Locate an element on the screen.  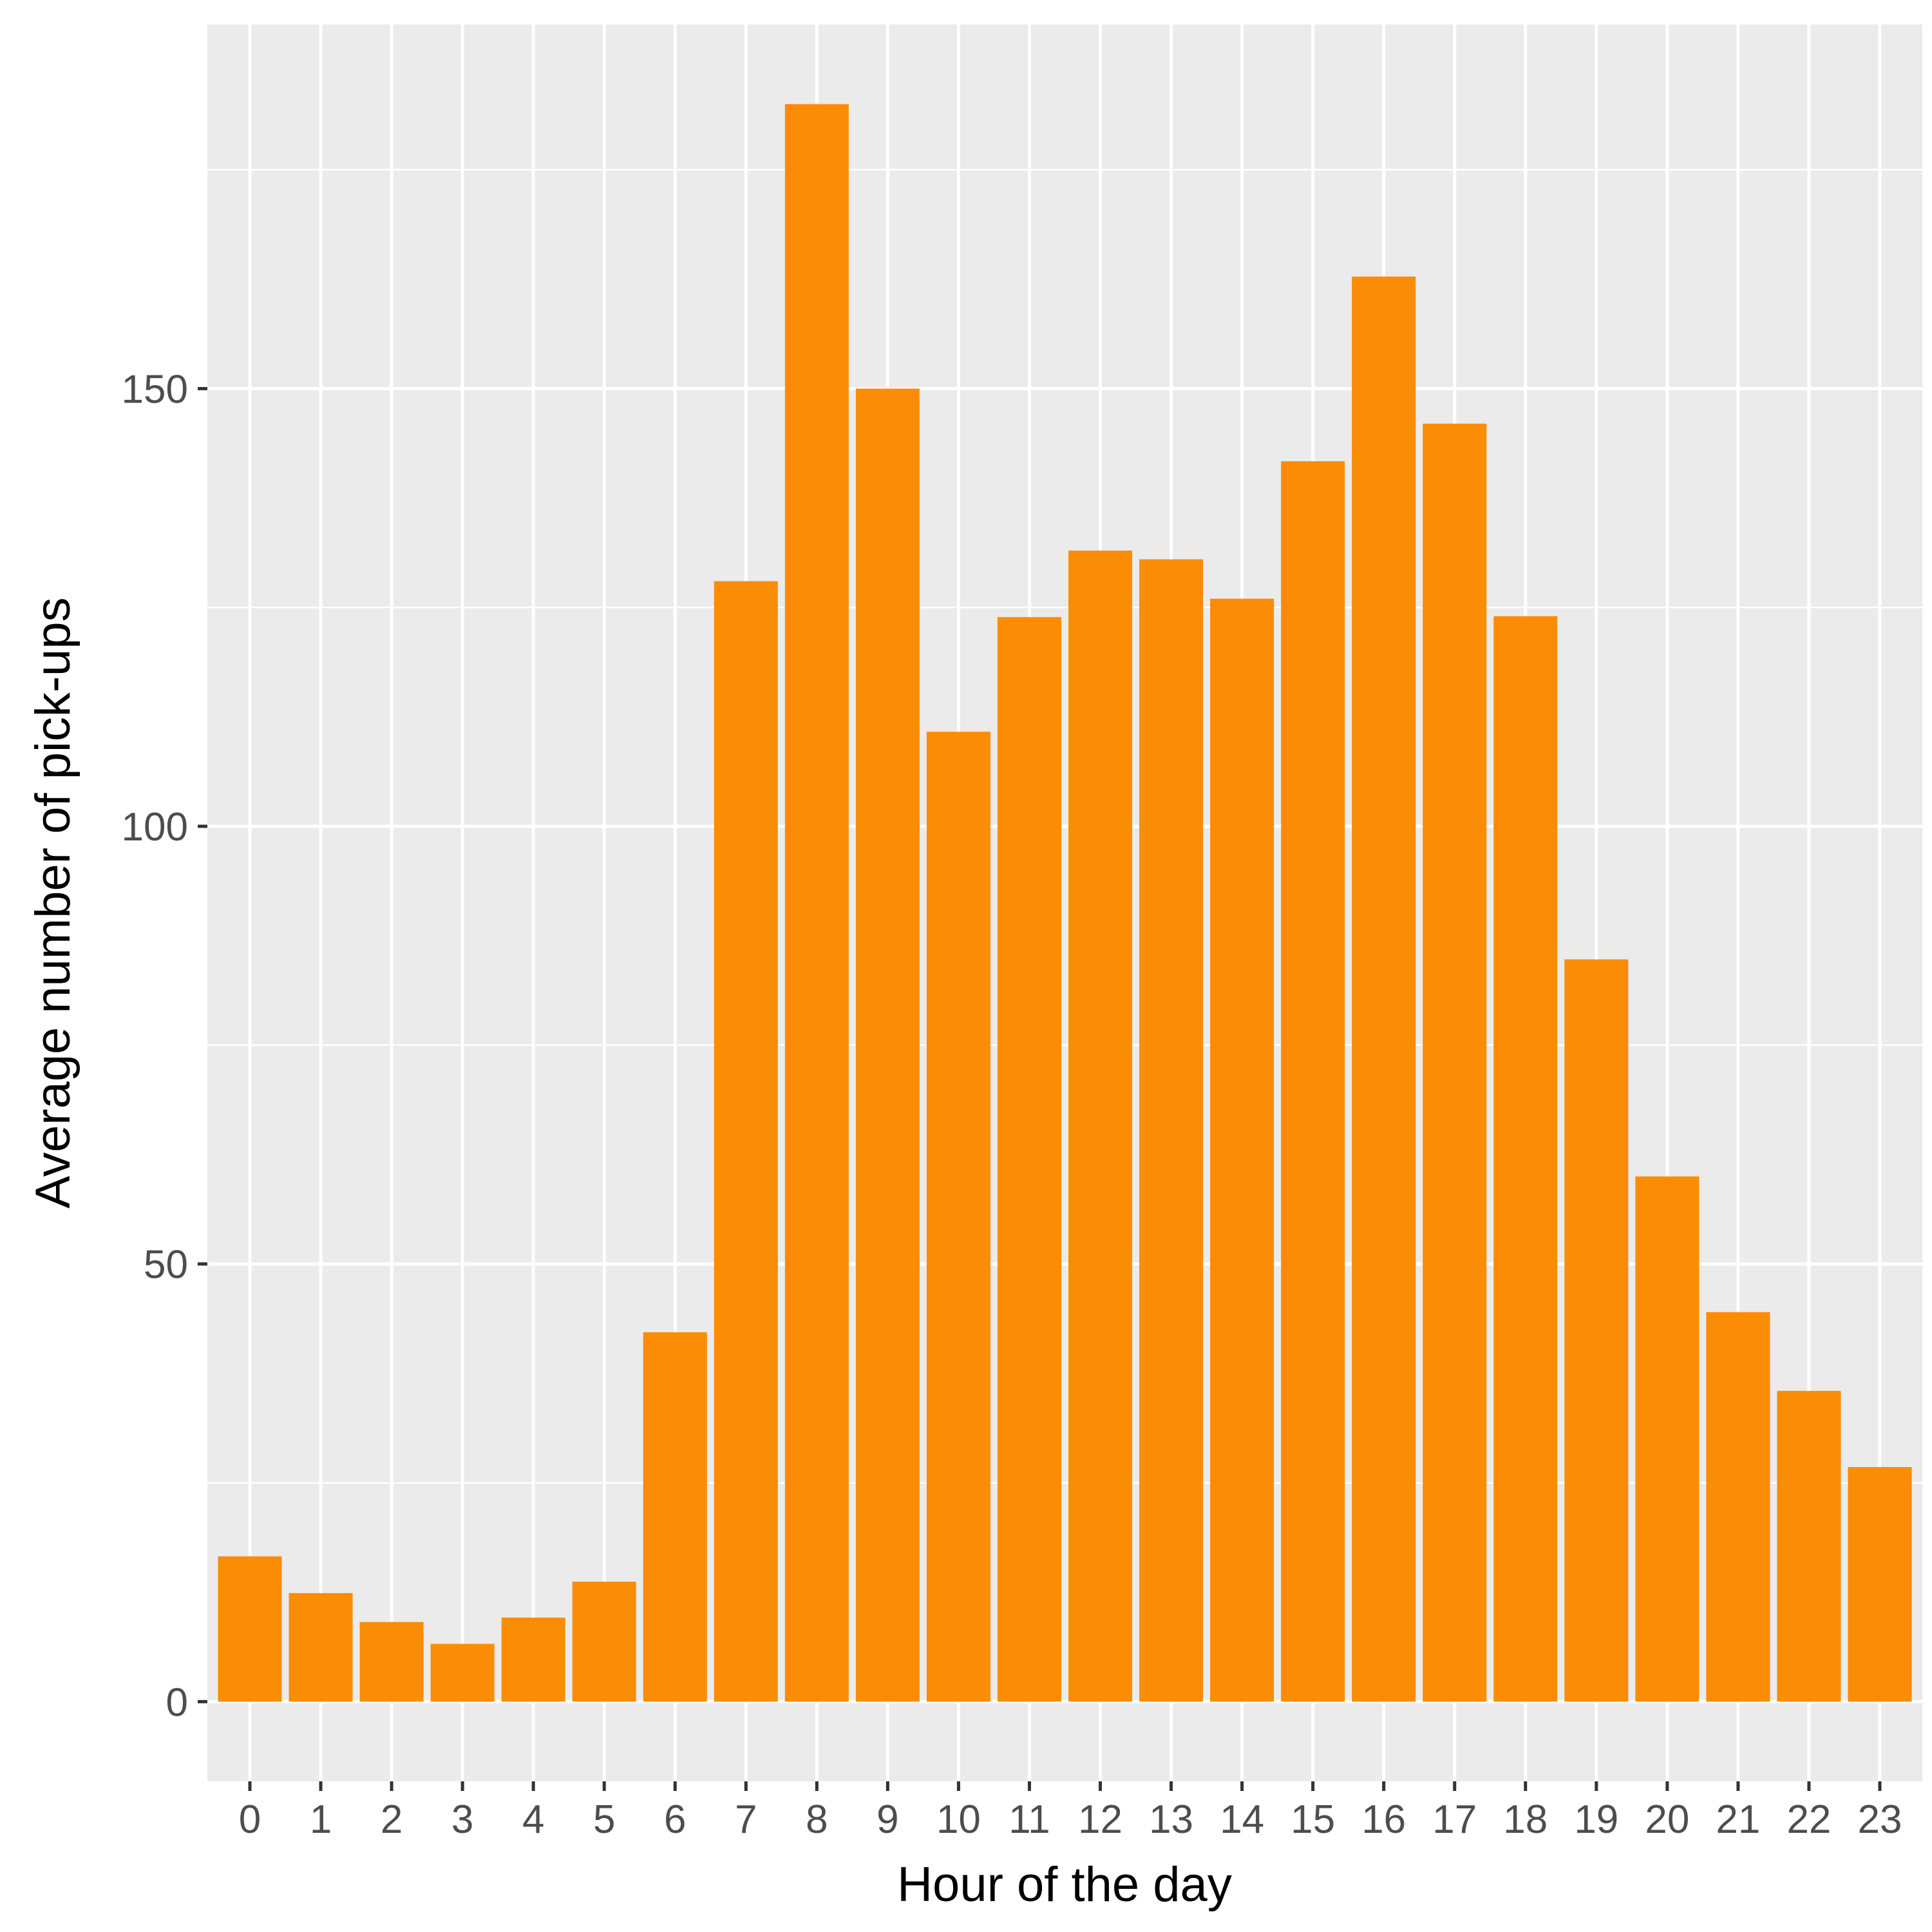
y-tick-label: 50 is located at coordinates (166, 1265).